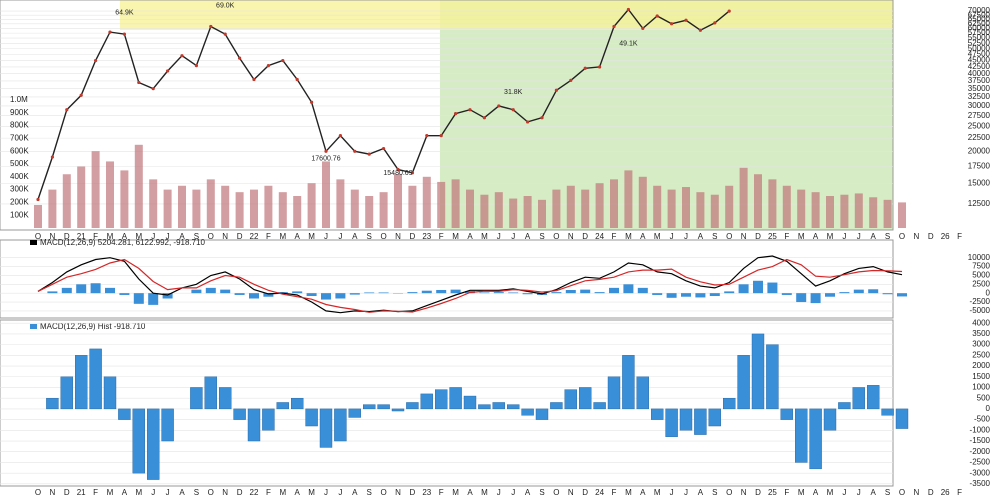 Image resolution: width=1000 pixels, height=500 pixels. I want to click on y-tick-label: 70000, so click(979, 10).